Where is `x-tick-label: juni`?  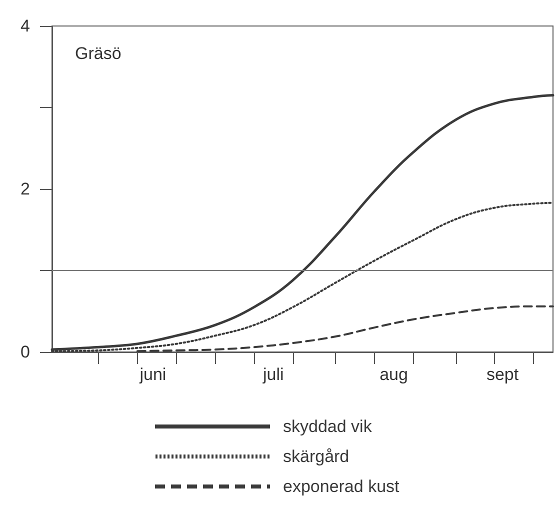 x-tick-label: juni is located at coordinates (152, 374).